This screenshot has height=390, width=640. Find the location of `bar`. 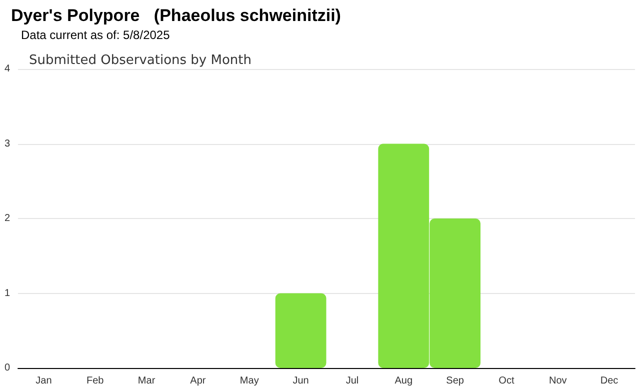

bar is located at coordinates (300, 330).